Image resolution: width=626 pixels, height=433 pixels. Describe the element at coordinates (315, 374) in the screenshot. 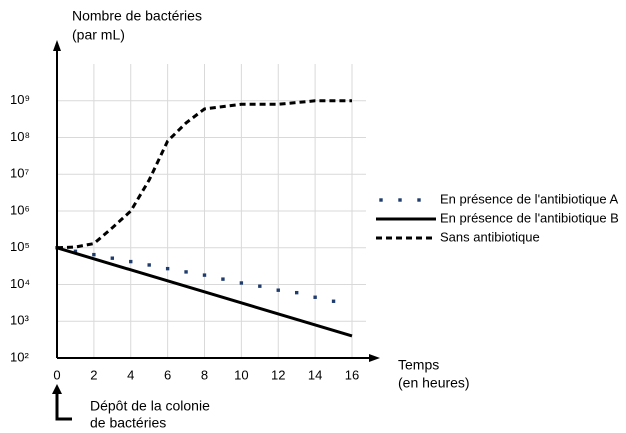

I see `x-tick-label: 14` at that location.